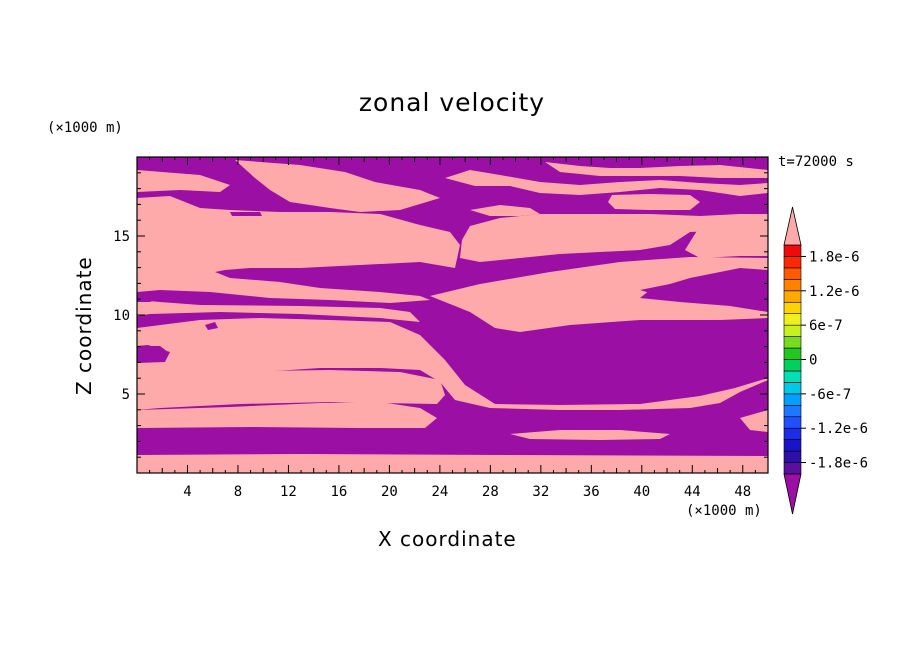 The image size is (904, 654). I want to click on time-label: t=72000 s, so click(816, 162).